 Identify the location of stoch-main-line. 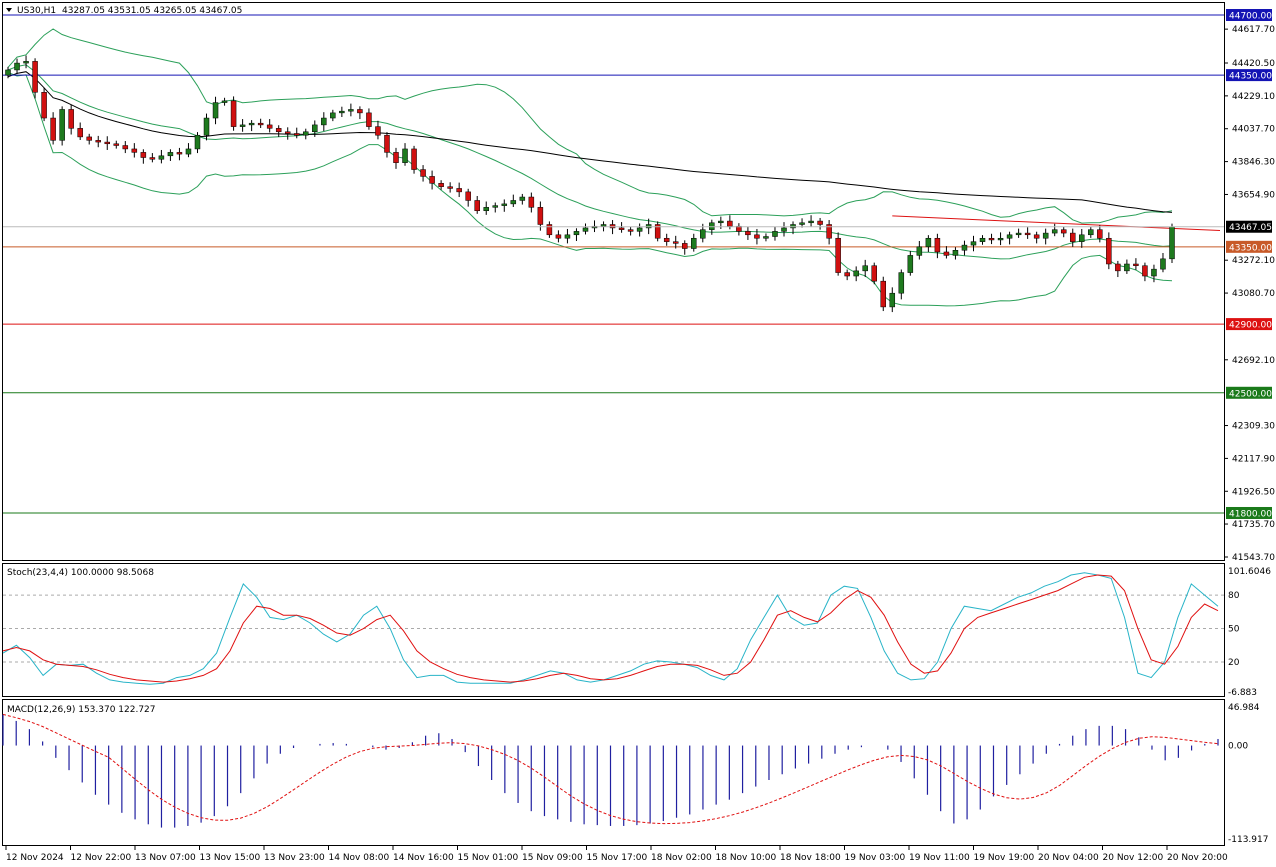
(610, 628).